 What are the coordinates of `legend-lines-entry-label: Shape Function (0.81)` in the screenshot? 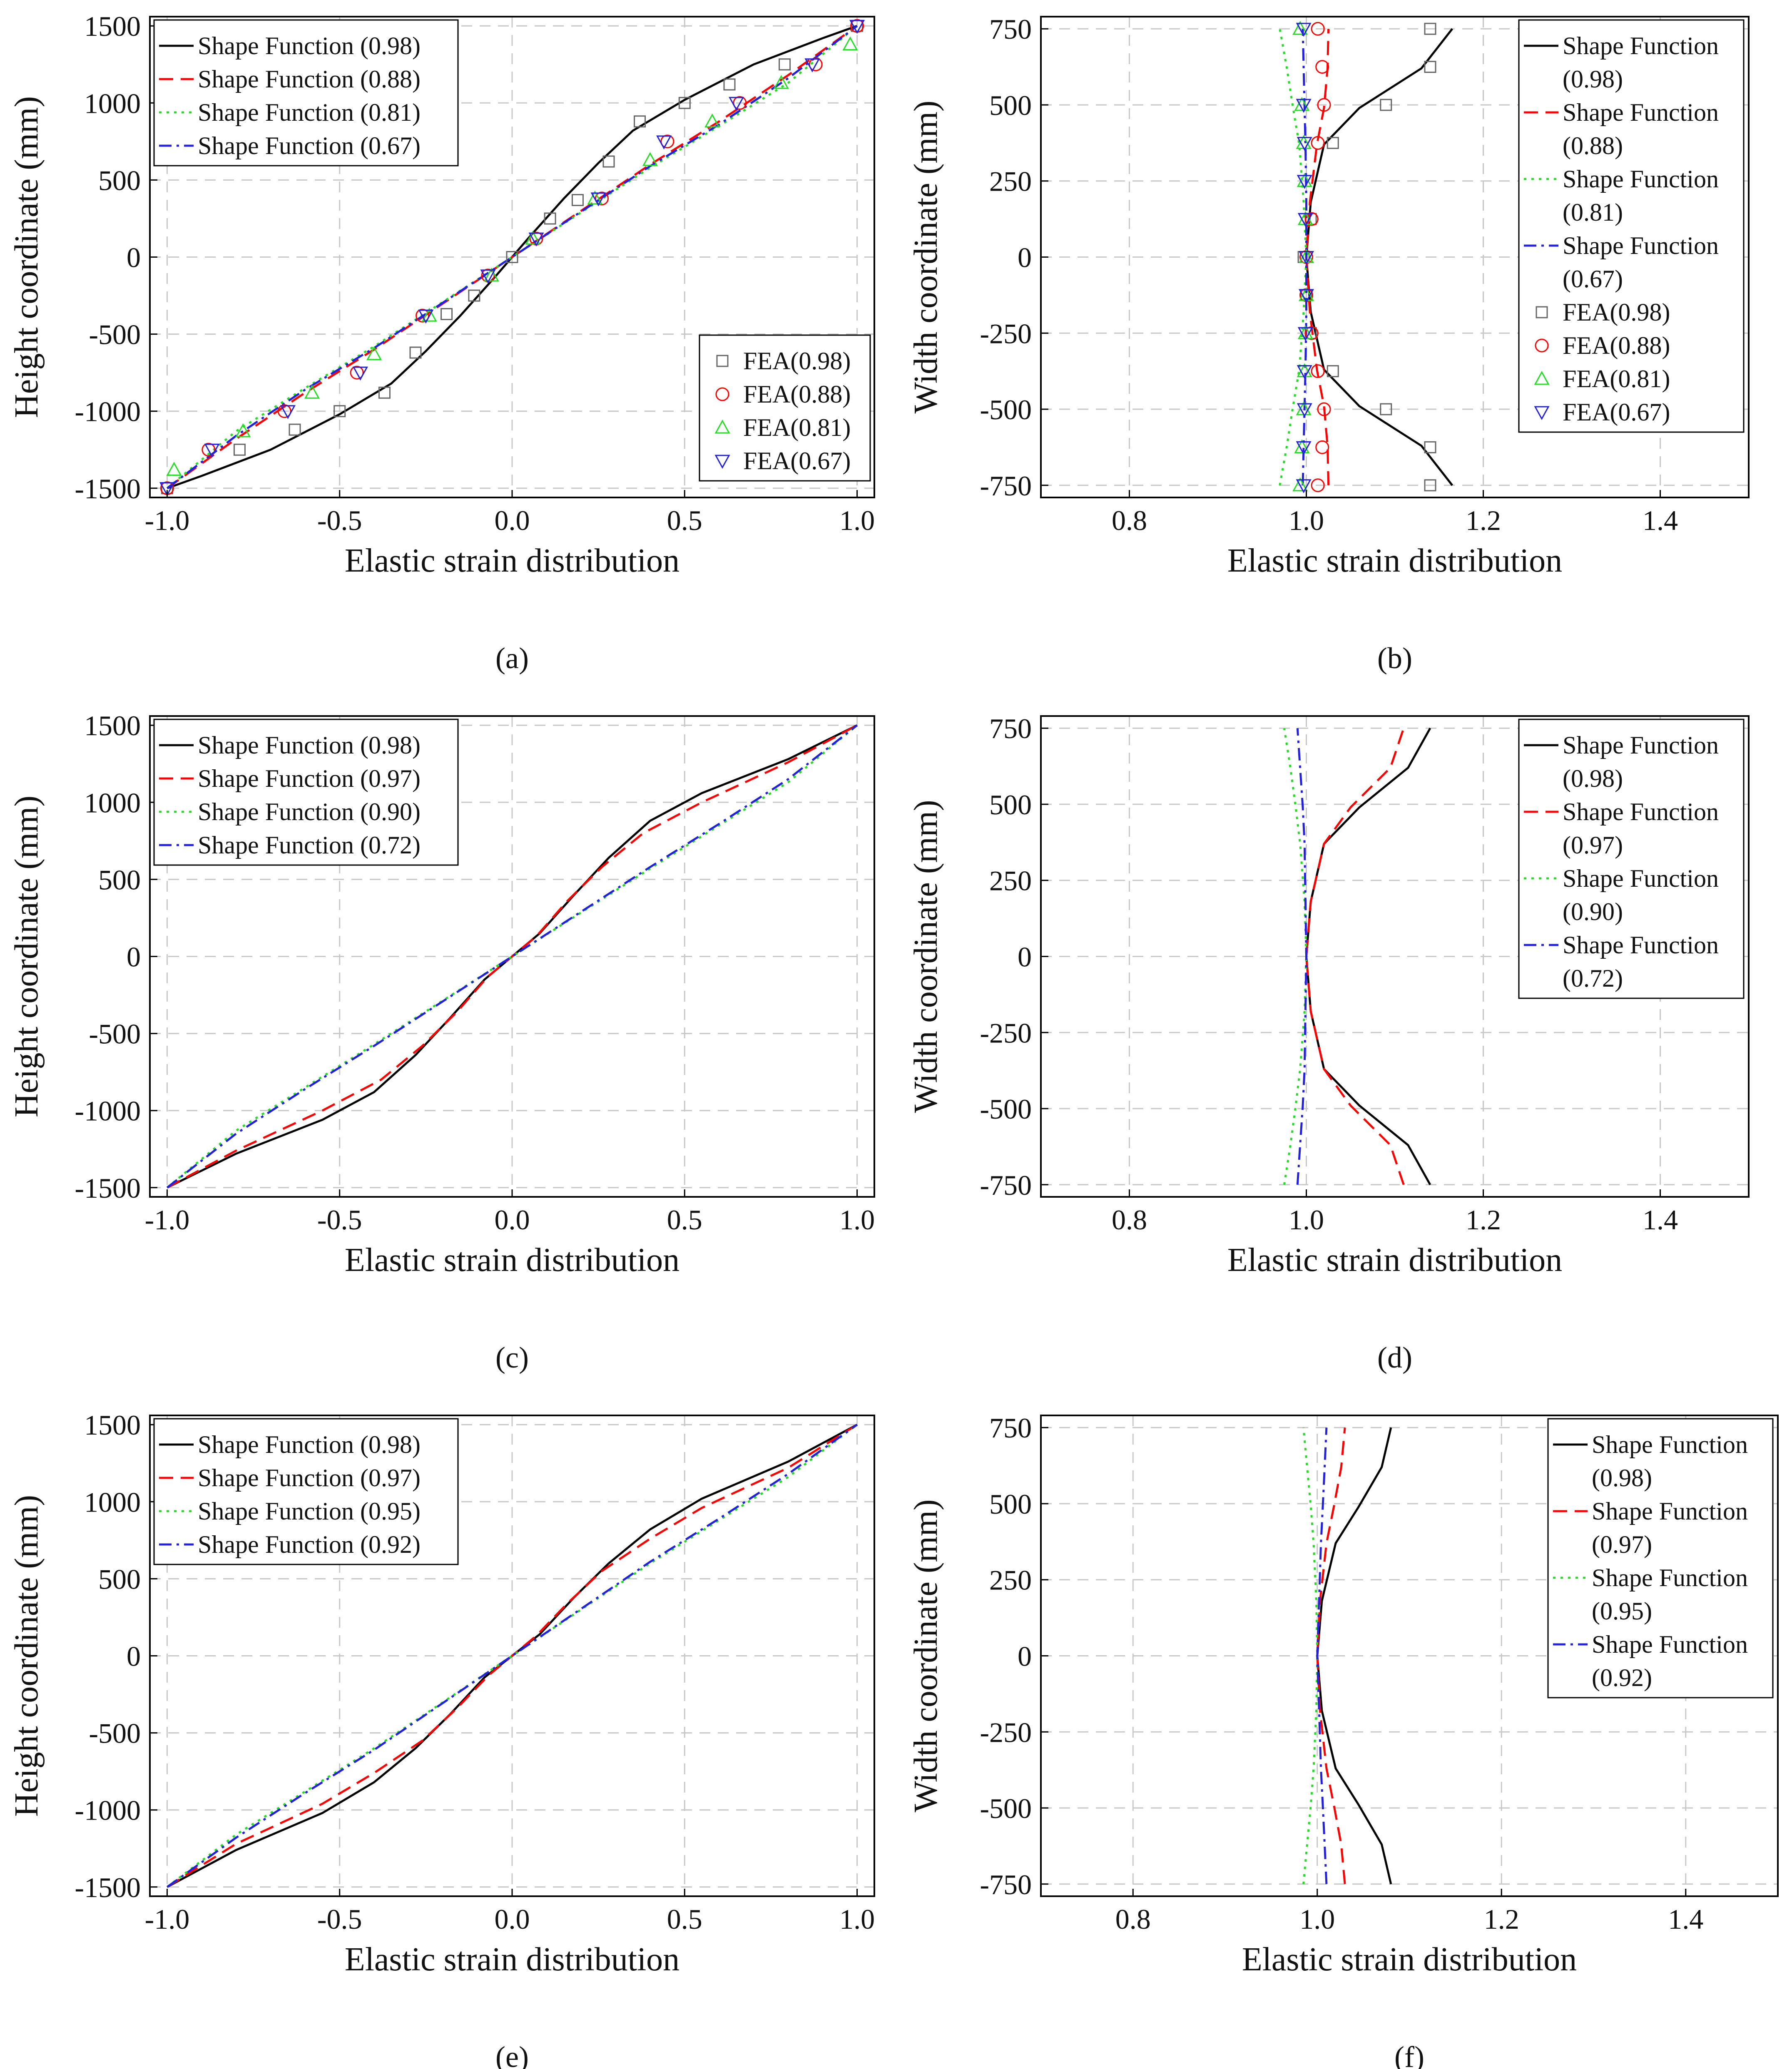 It's located at (309, 112).